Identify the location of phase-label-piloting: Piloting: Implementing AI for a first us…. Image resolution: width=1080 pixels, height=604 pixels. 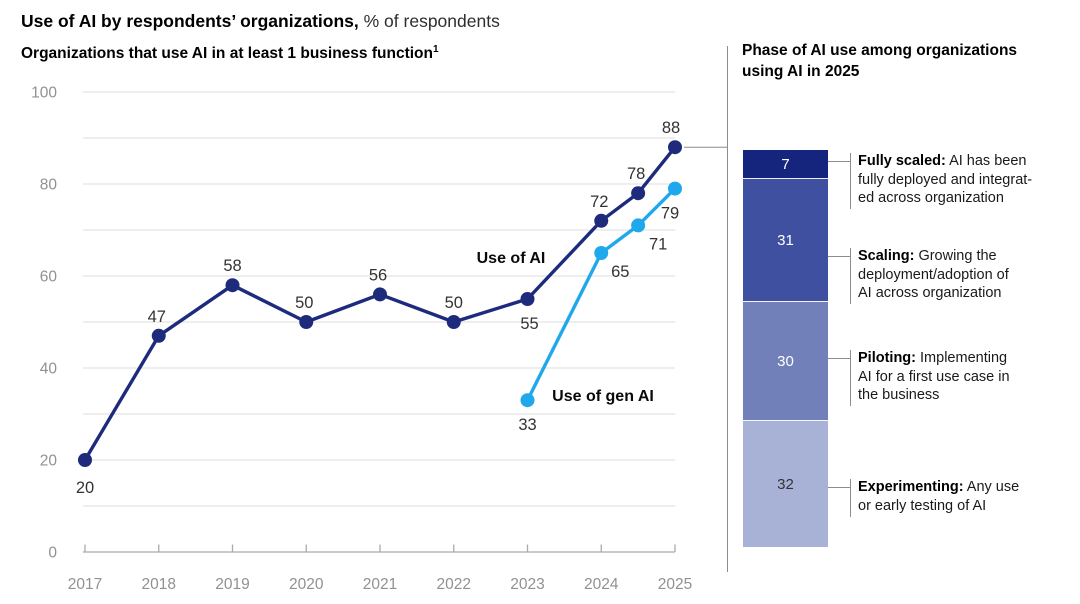
(934, 376).